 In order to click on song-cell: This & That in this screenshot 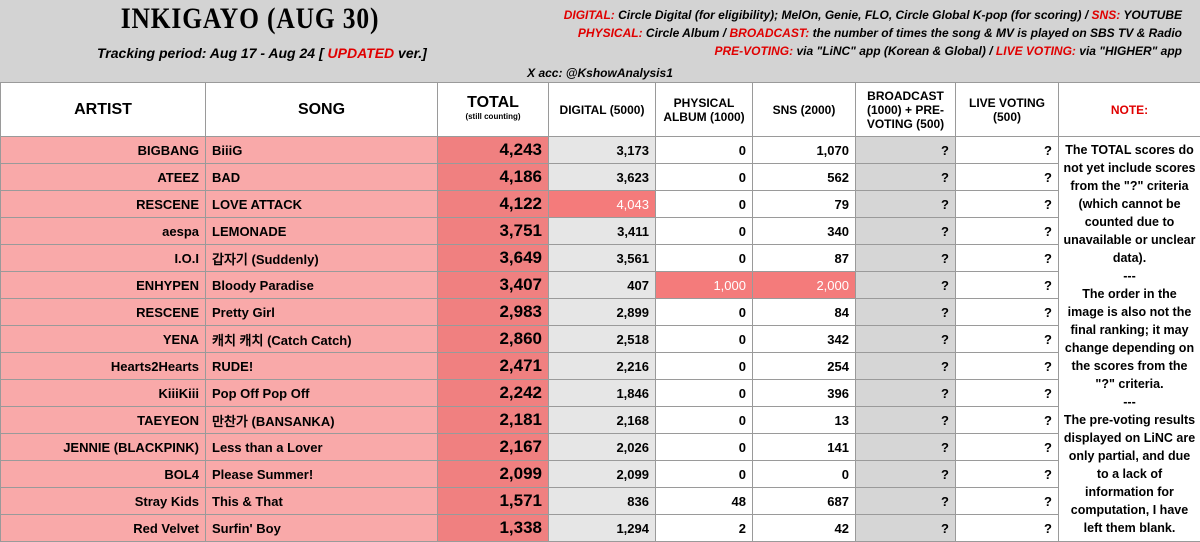, I will do `click(322, 501)`.